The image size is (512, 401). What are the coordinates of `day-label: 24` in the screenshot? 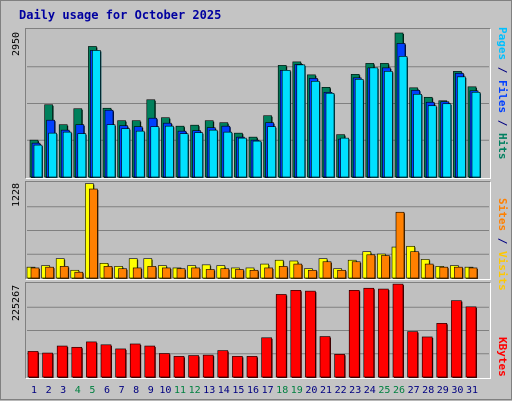 It's located at (370, 390).